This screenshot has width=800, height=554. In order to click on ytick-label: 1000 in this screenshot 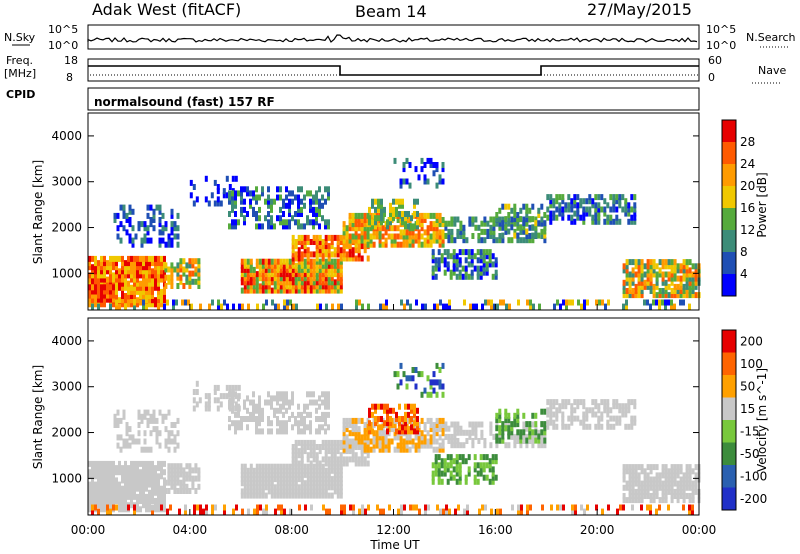, I will do `click(66, 273)`.